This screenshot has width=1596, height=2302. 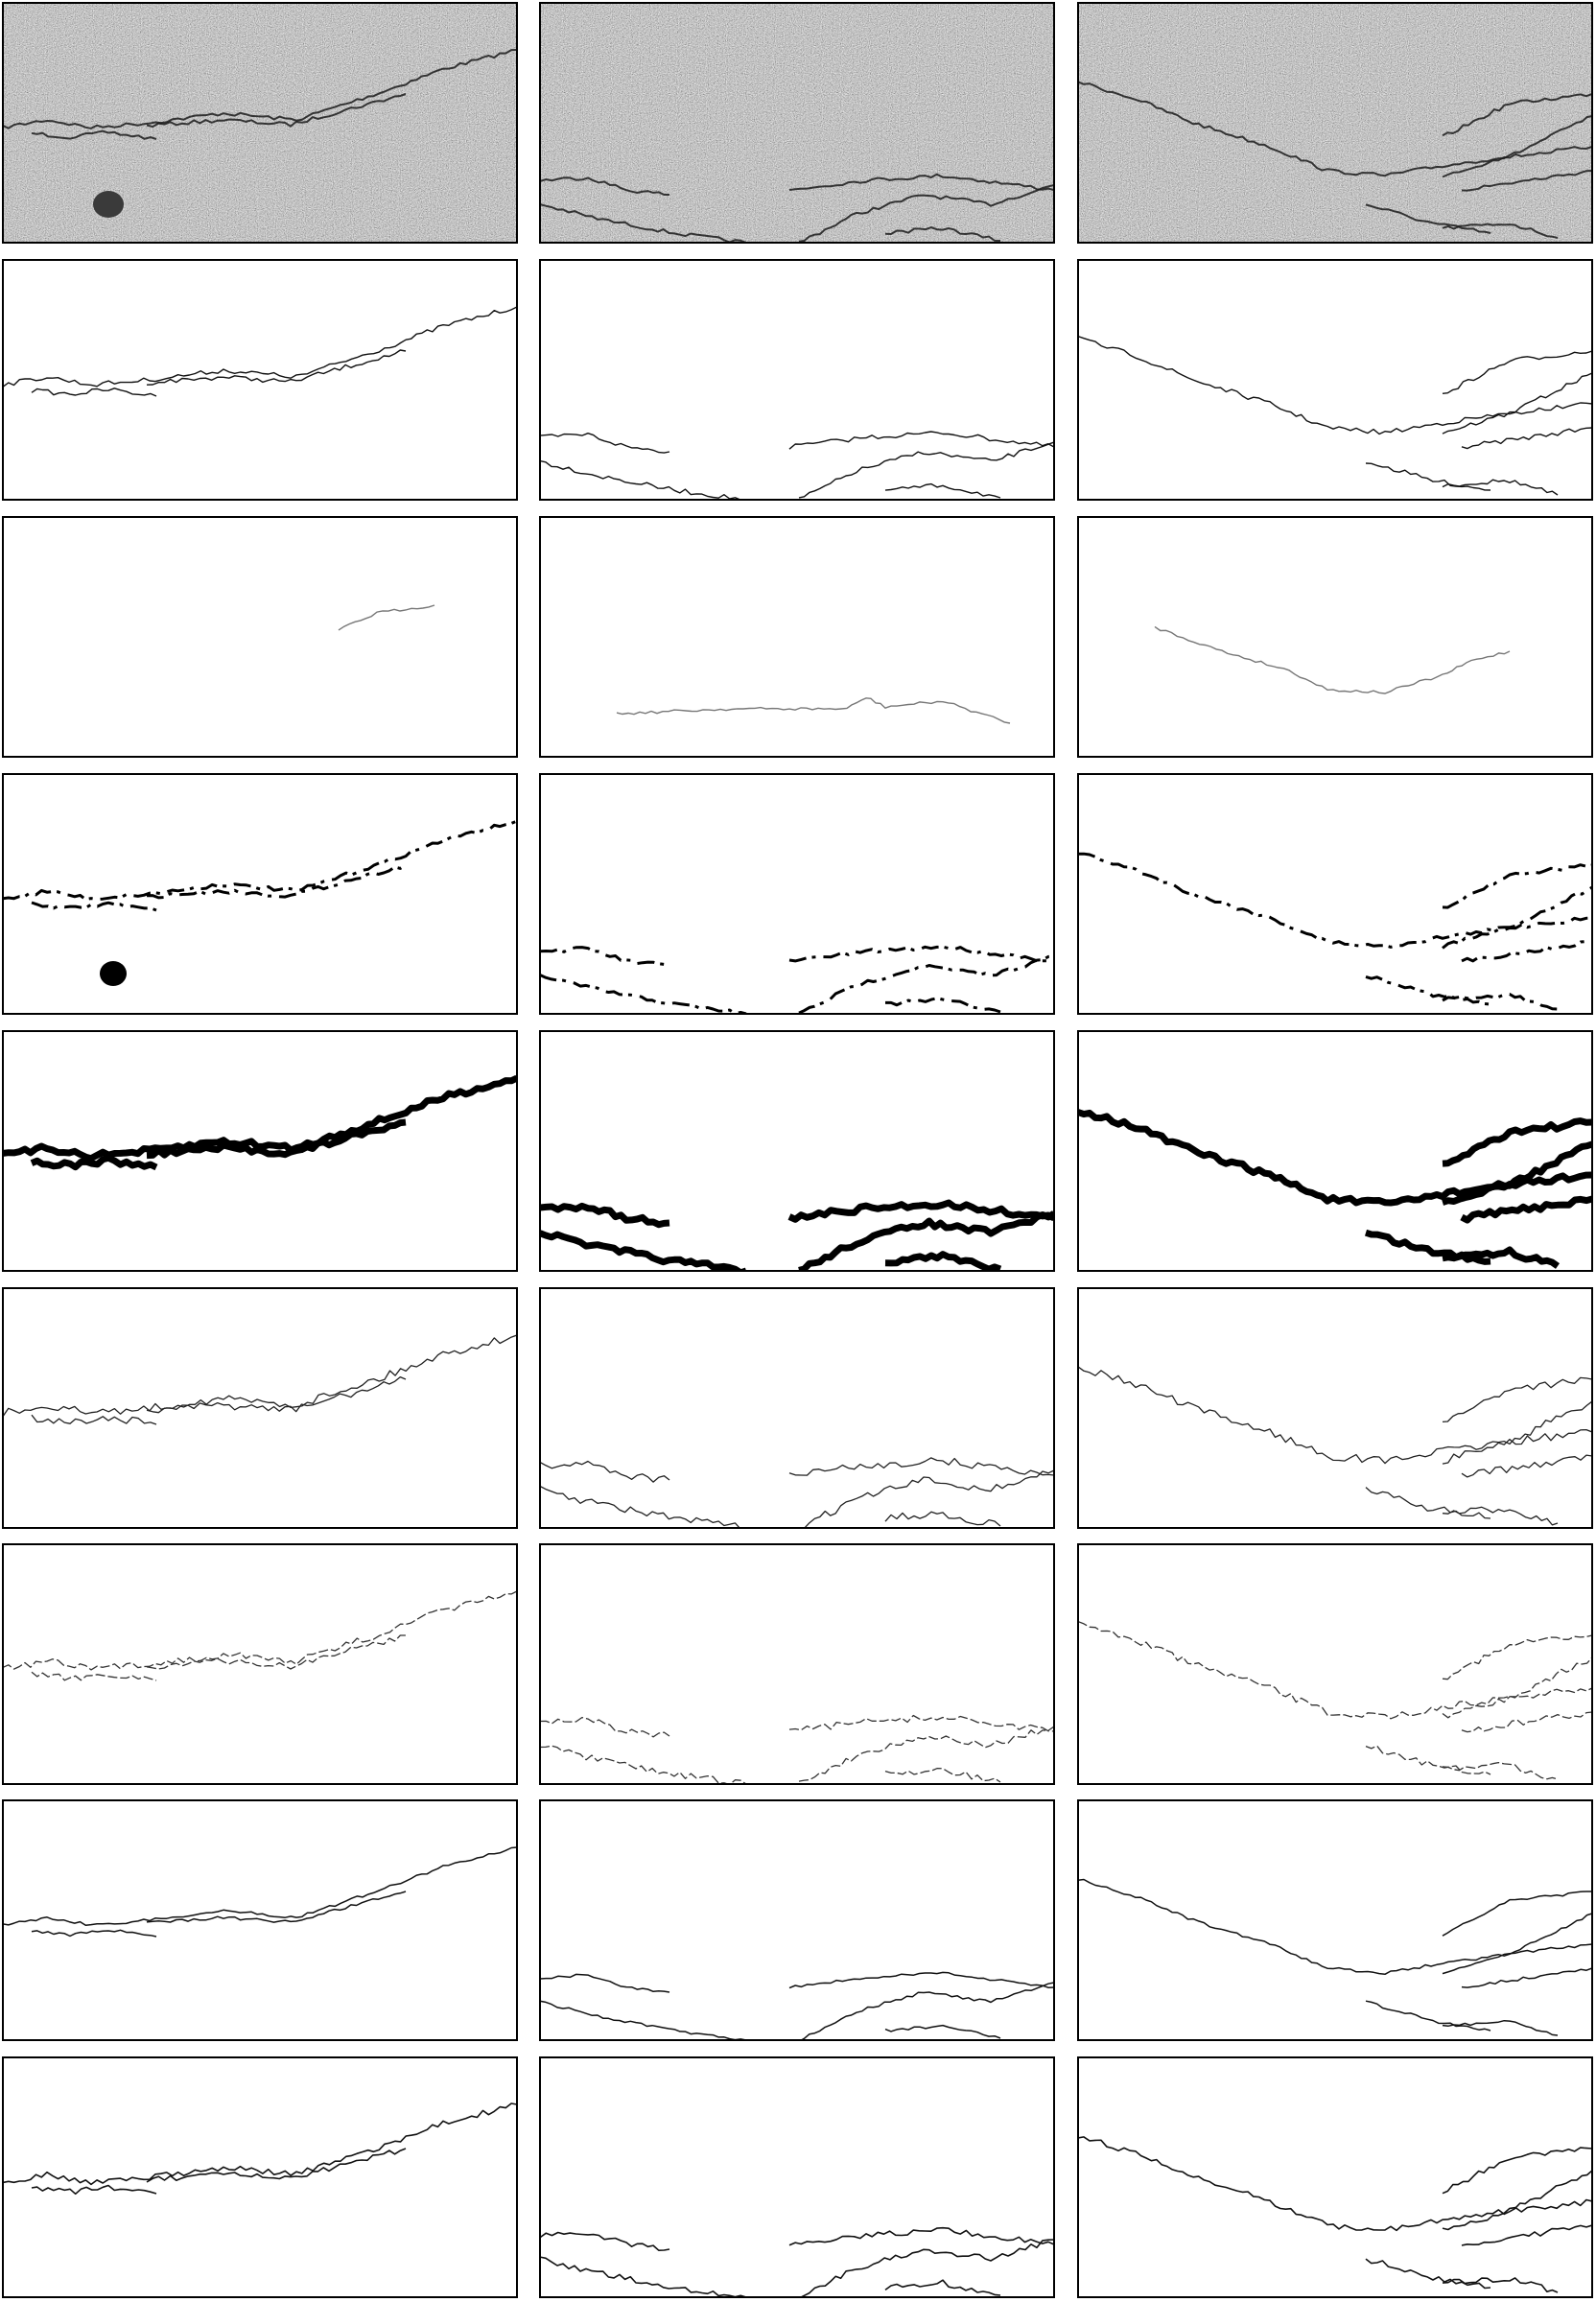 What do you see at coordinates (813, 710) in the screenshot?
I see `ground-truth-line` at bounding box center [813, 710].